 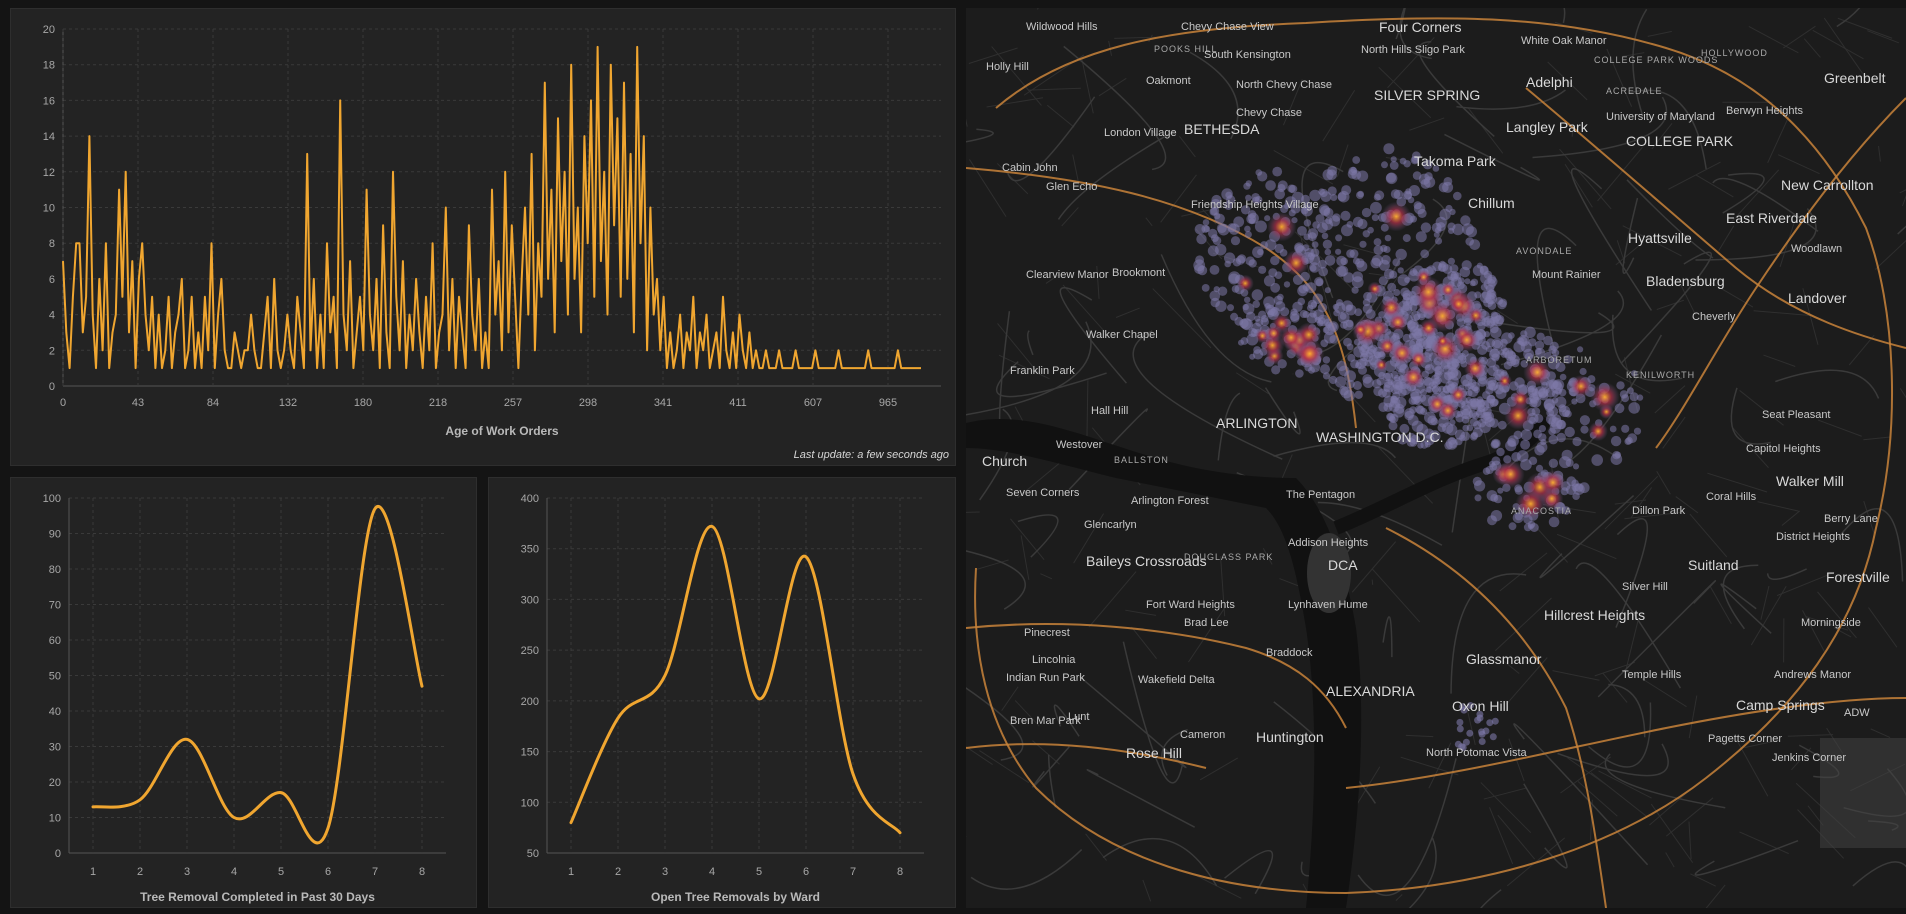 I want to click on map-place-label: Glencarlyn, so click(x=1110, y=525).